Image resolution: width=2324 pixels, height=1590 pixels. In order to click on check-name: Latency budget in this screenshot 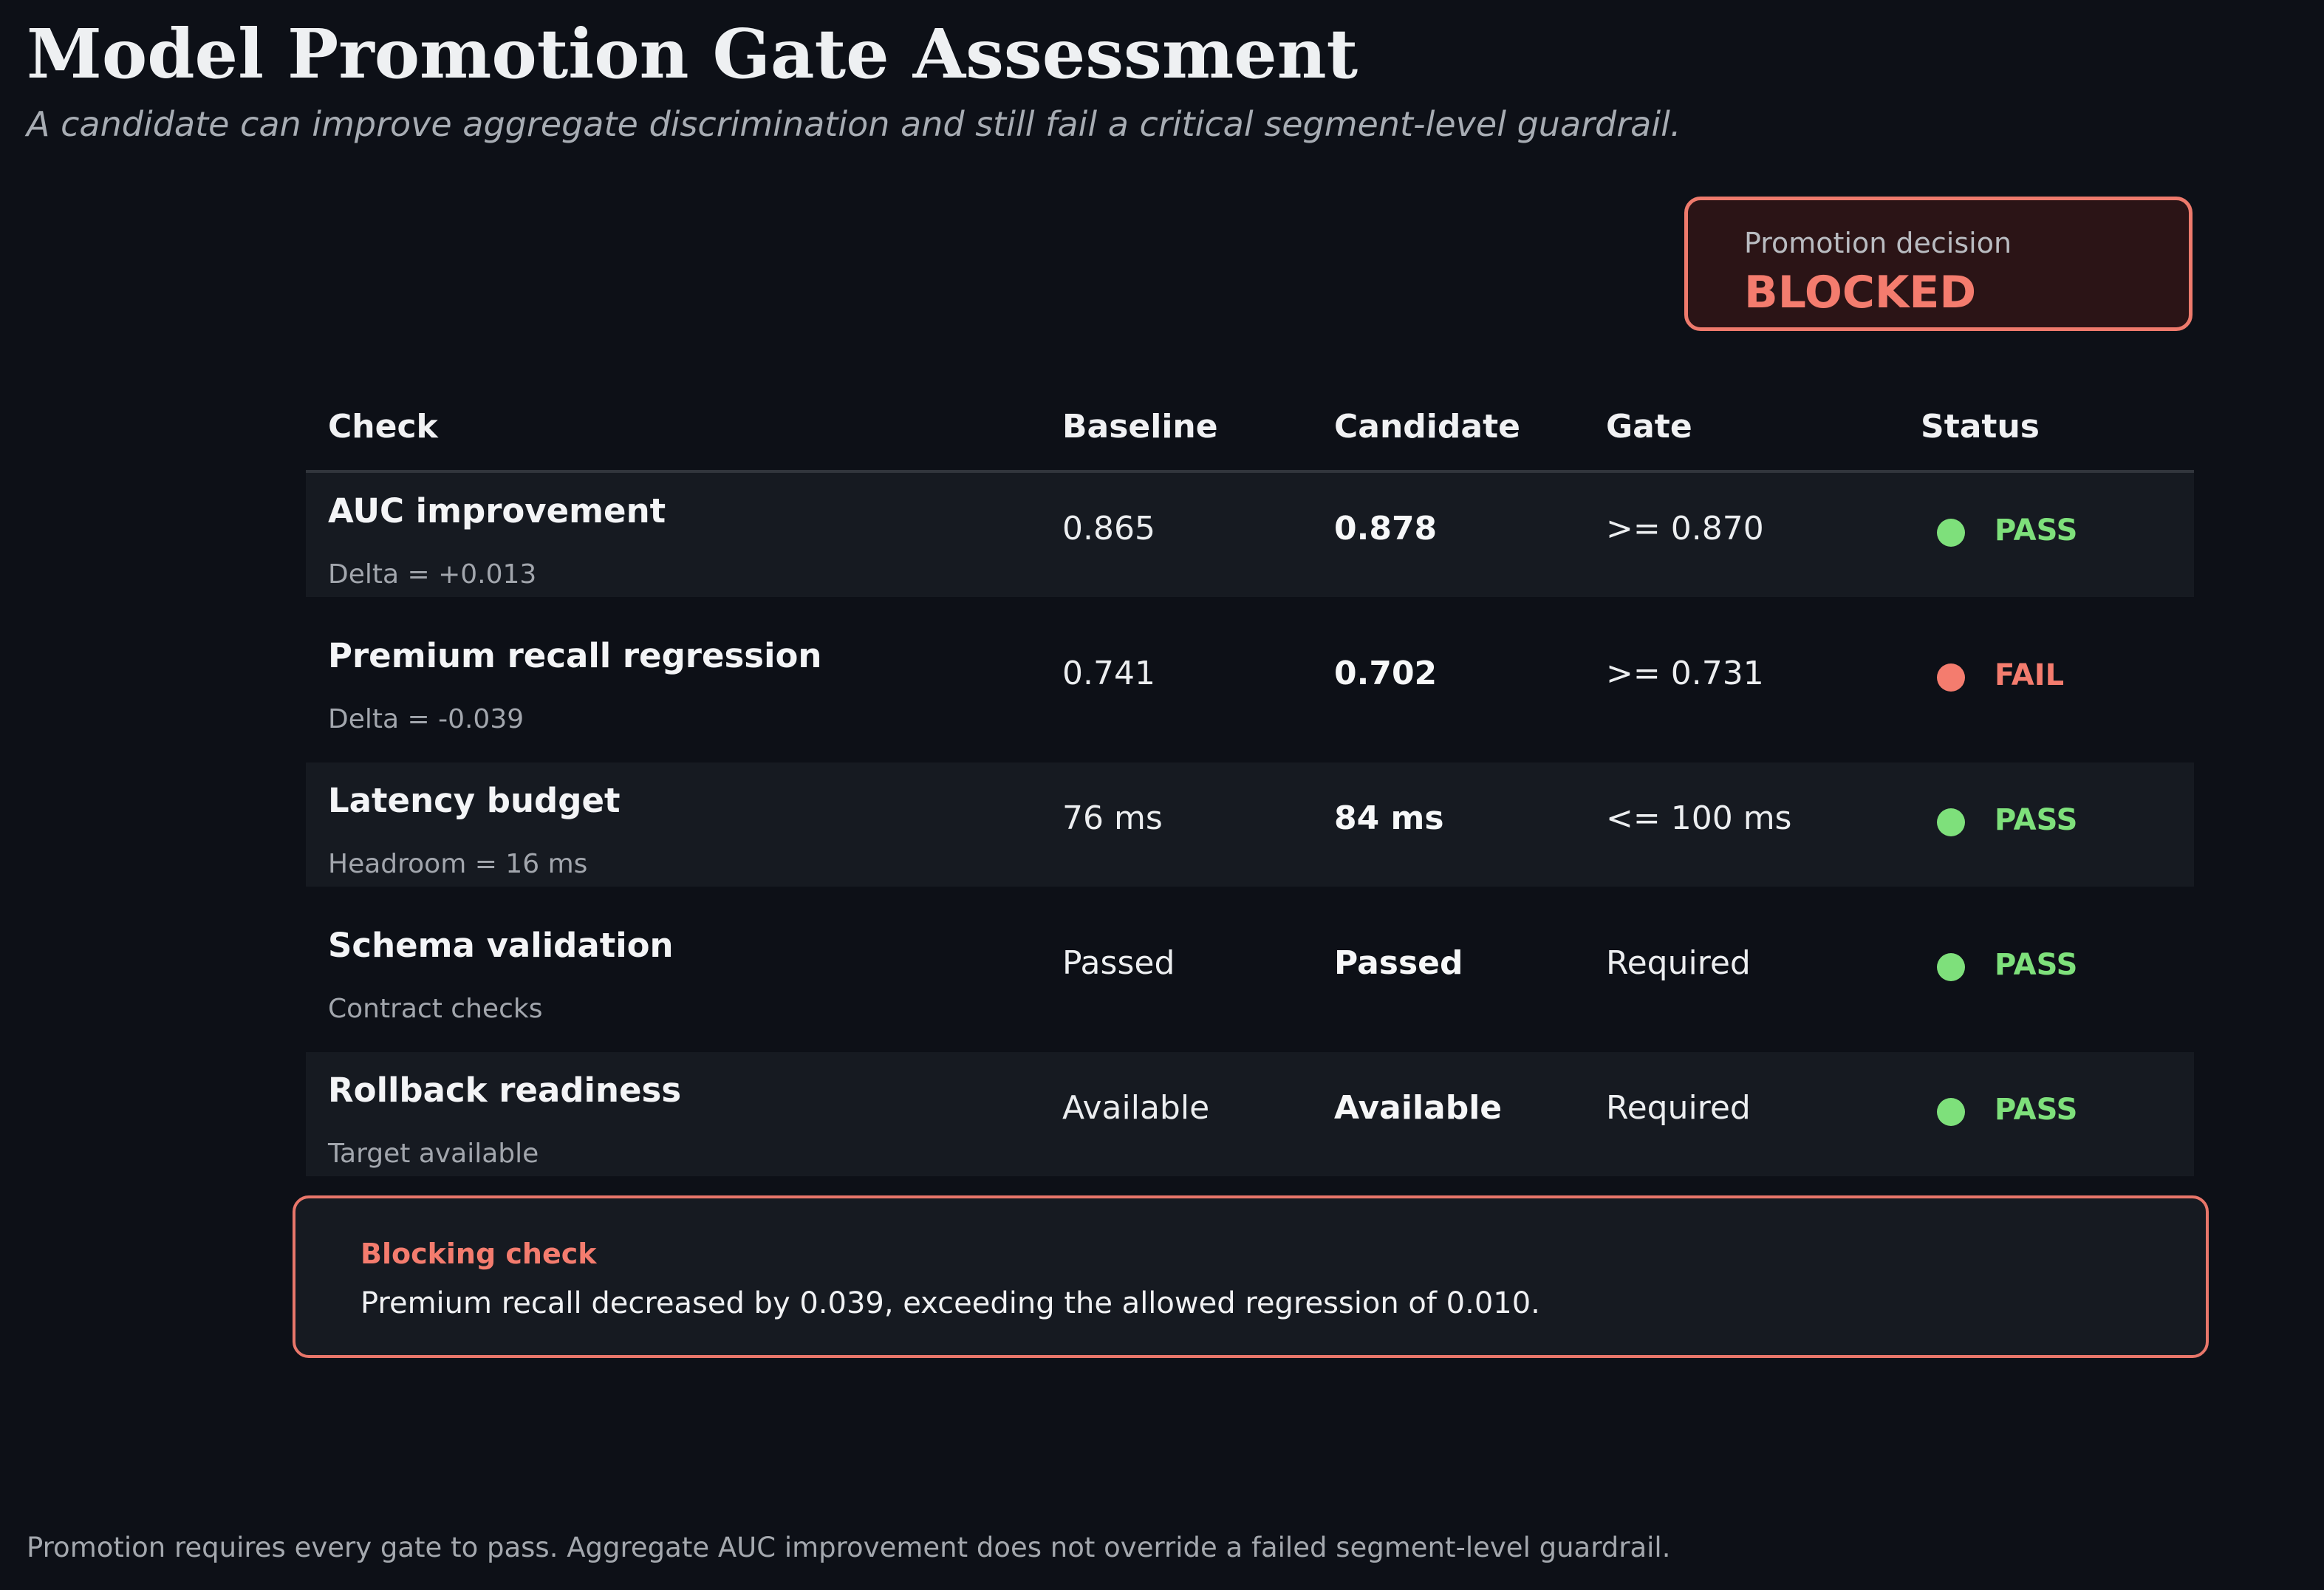, I will do `click(474, 800)`.